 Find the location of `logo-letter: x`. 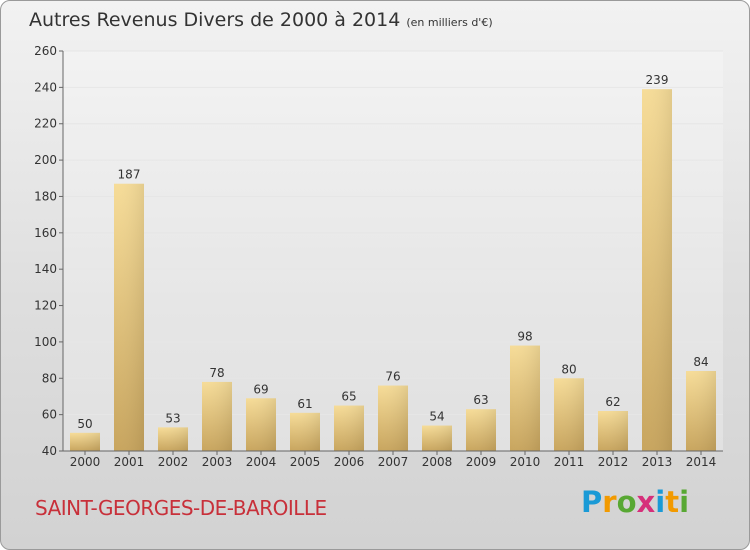

logo-letter: x is located at coordinates (646, 502).